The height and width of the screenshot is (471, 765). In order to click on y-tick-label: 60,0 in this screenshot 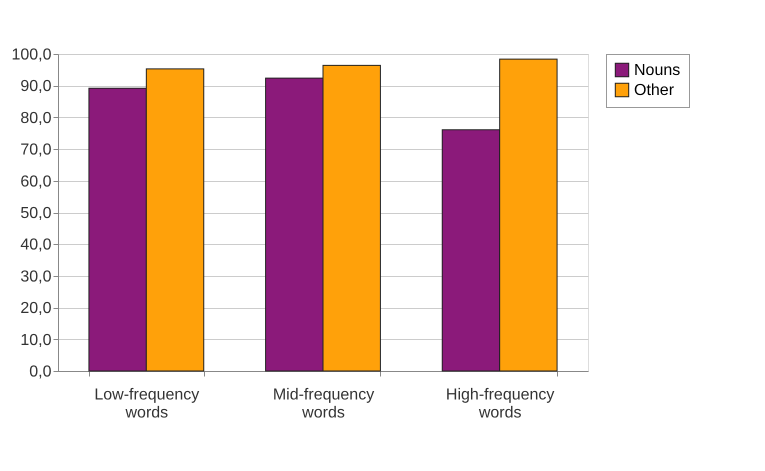, I will do `click(36, 181)`.